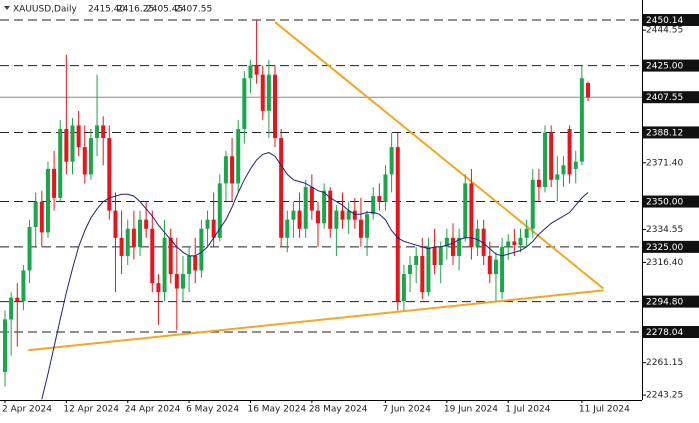  I want to click on x-tick-label: 7 Jun 2024, so click(406, 410).